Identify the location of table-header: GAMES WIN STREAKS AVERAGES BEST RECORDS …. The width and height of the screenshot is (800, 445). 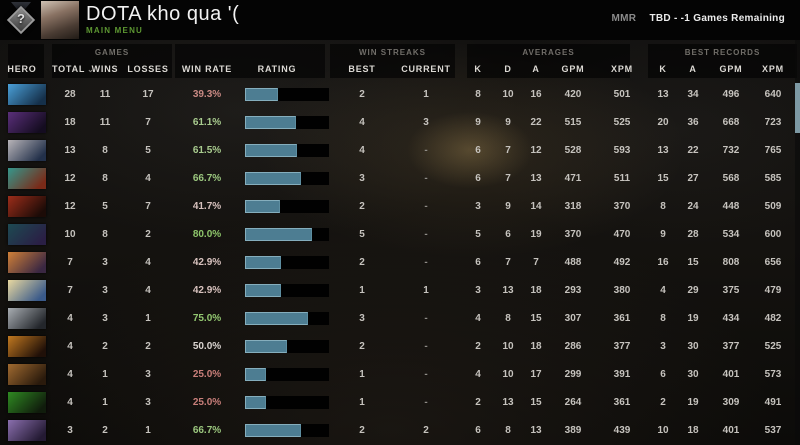
(400, 61).